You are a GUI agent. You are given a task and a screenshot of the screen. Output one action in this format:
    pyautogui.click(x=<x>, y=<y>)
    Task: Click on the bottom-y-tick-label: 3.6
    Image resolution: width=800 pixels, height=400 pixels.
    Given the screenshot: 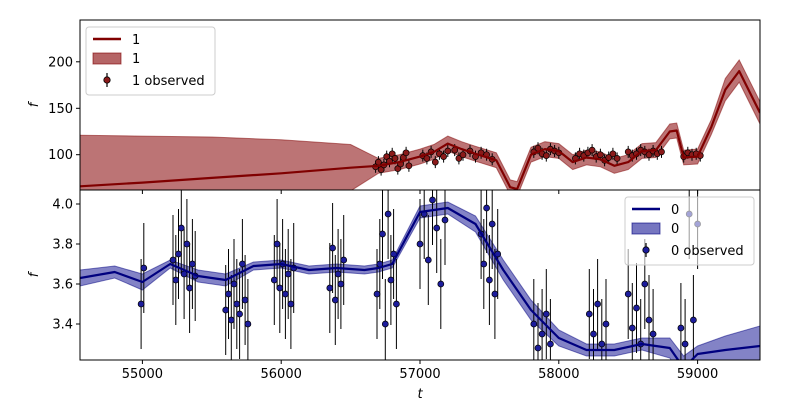 What is the action you would take?
    pyautogui.click(x=62, y=285)
    